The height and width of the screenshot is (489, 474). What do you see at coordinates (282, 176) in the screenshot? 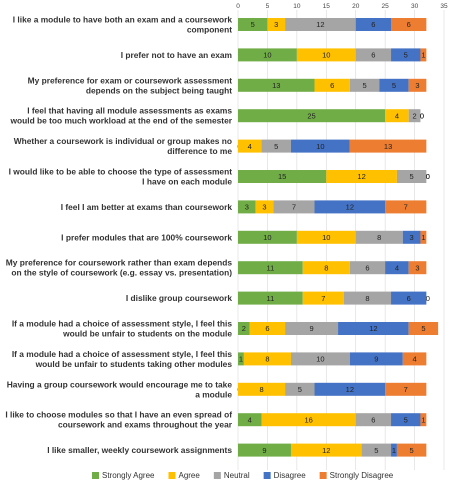
I see `data-label: 15` at bounding box center [282, 176].